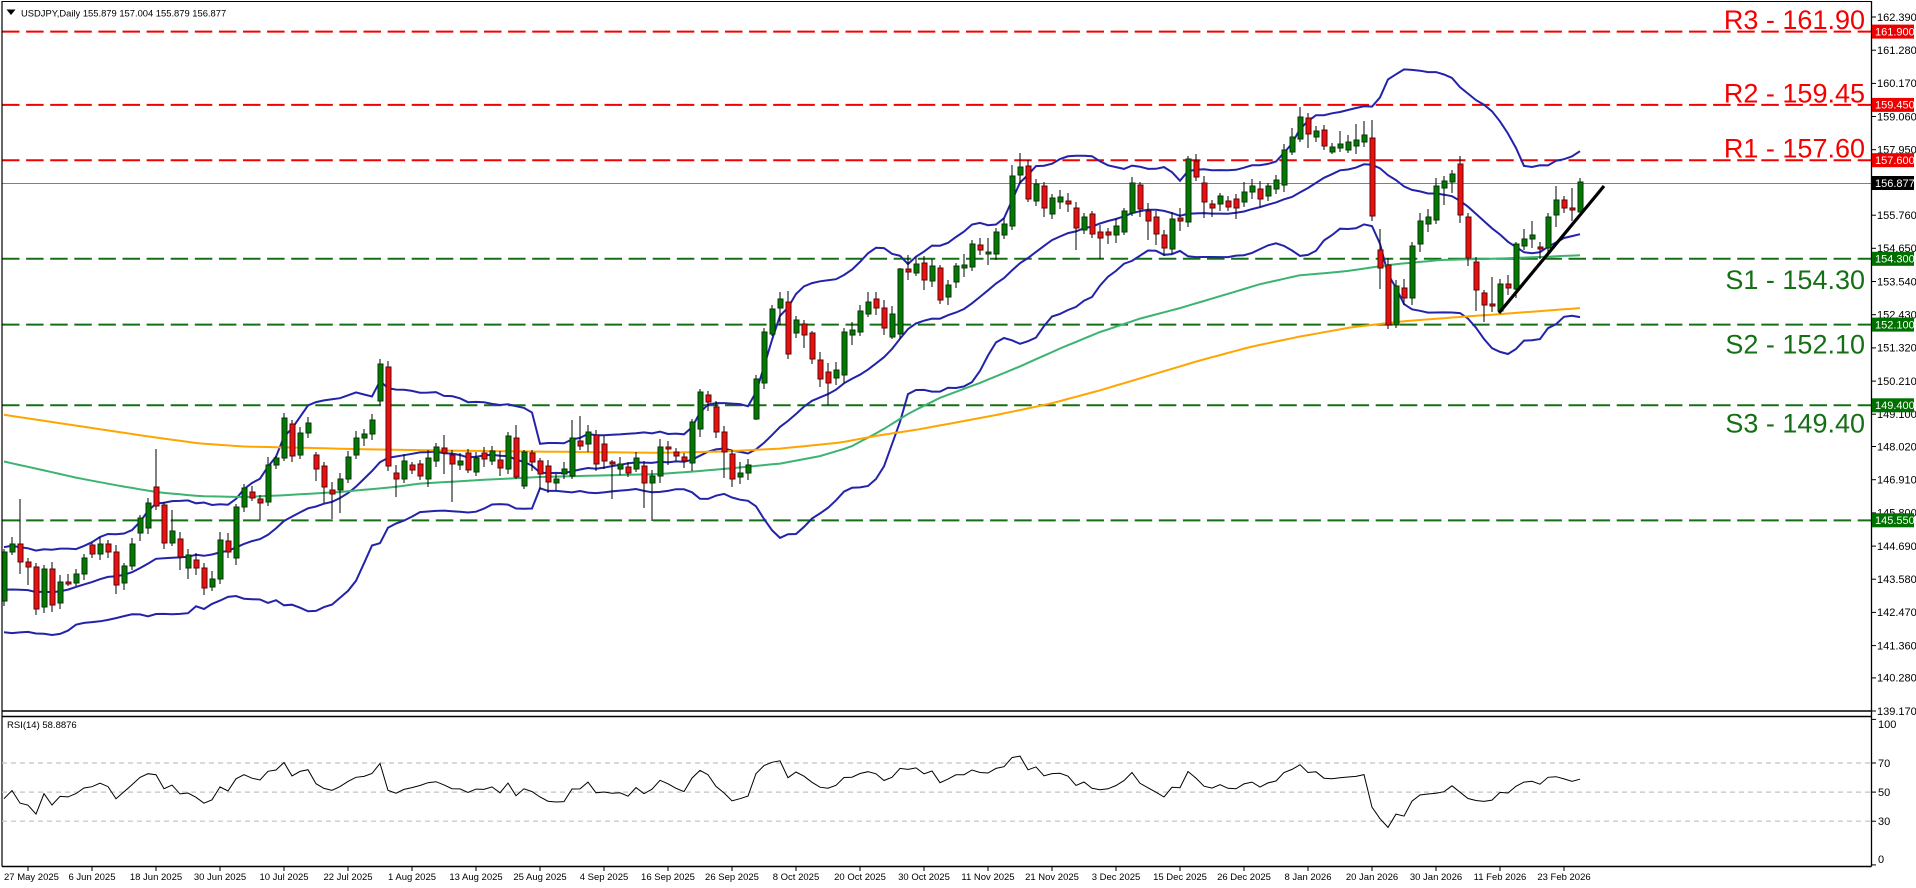 The height and width of the screenshot is (888, 1916). I want to click on svg-text: 150.210, so click(1896, 382).